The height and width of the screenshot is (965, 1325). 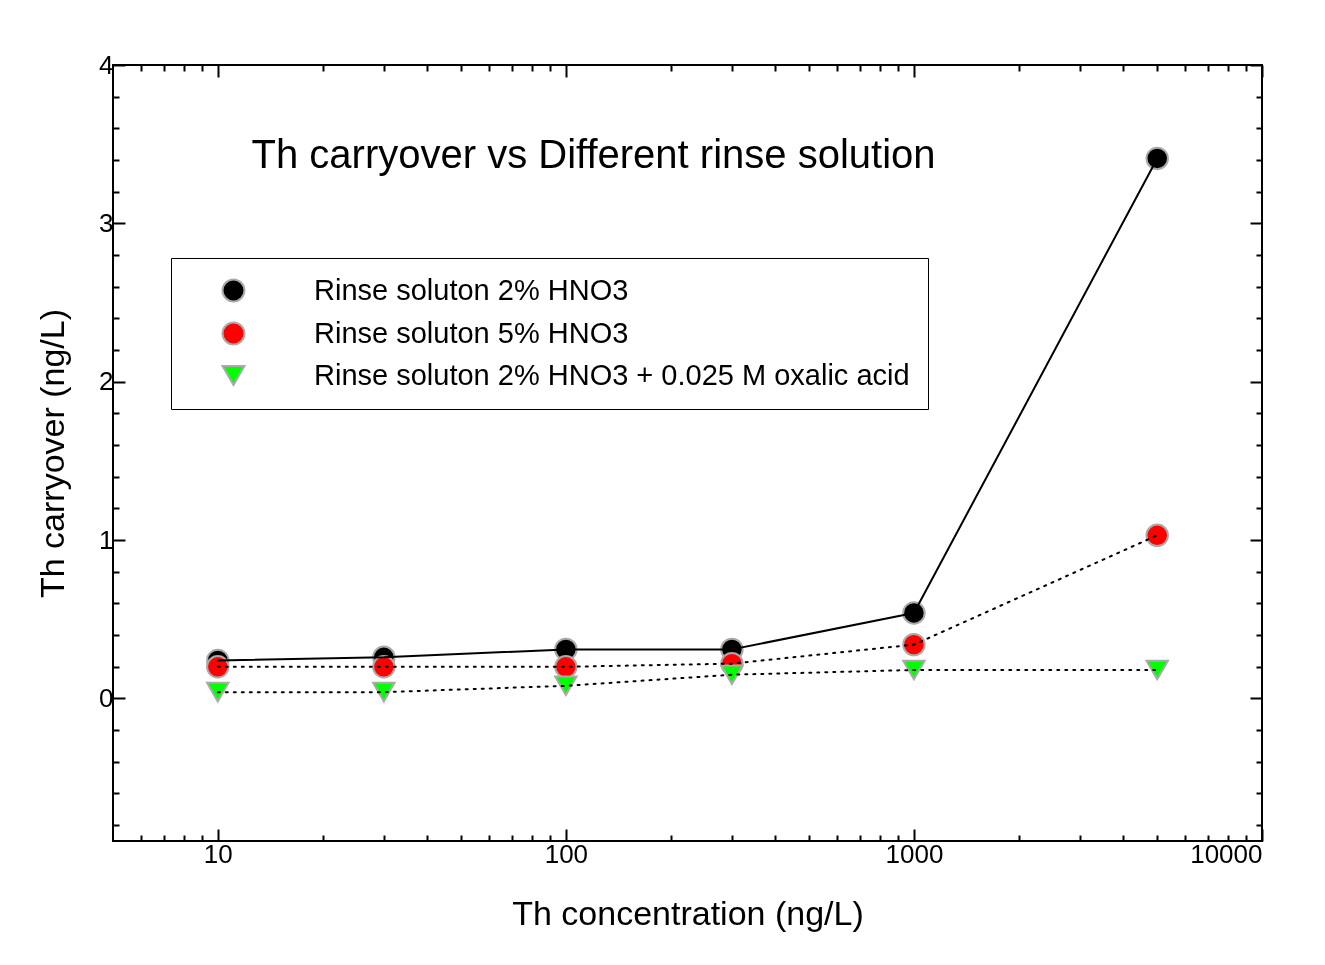 I want to click on x-tick-label: 1000, so click(x=914, y=853).